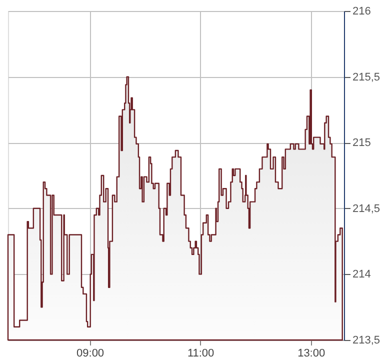  Describe the element at coordinates (200, 354) in the screenshot. I see `x-tick-label: 11:00` at that location.